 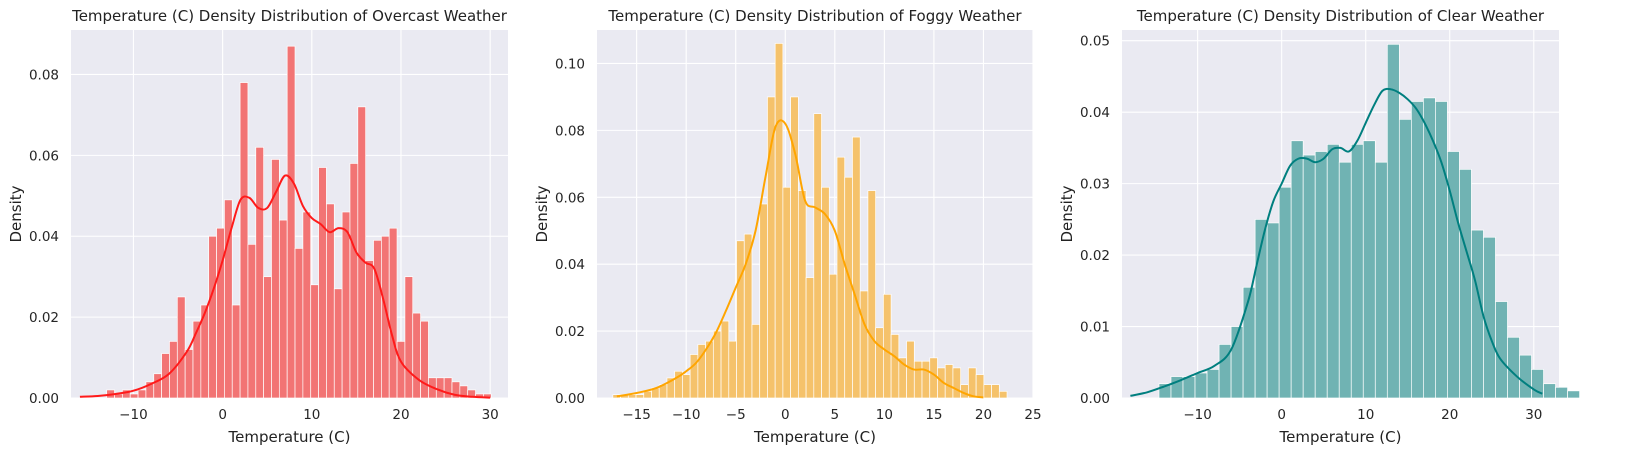 I want to click on clear-y-tick-label: 0.00, so click(x=1095, y=399).